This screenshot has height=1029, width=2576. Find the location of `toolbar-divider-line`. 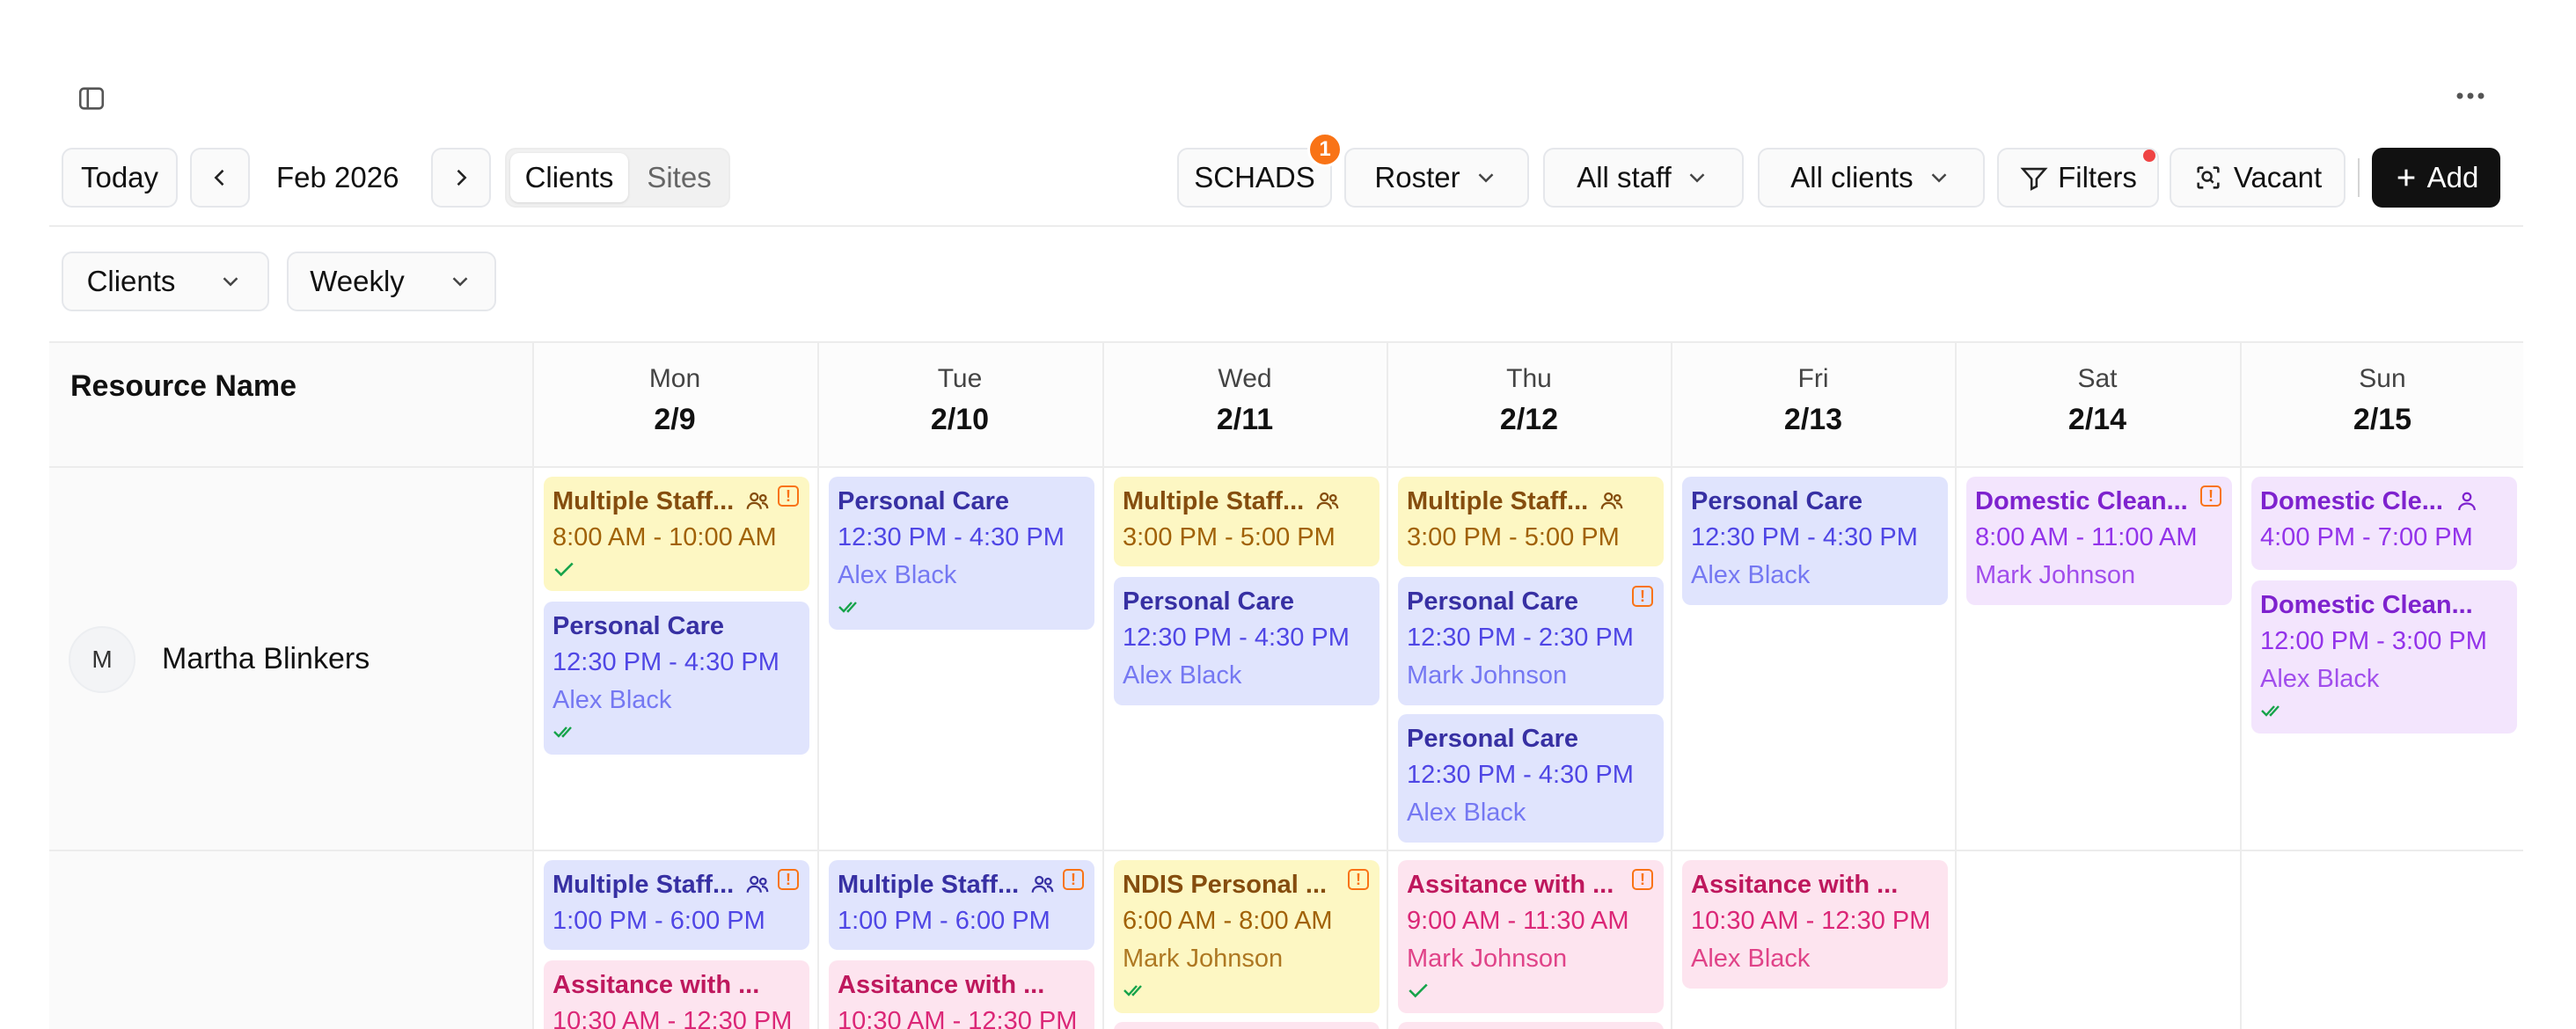

toolbar-divider-line is located at coordinates (1286, 226).